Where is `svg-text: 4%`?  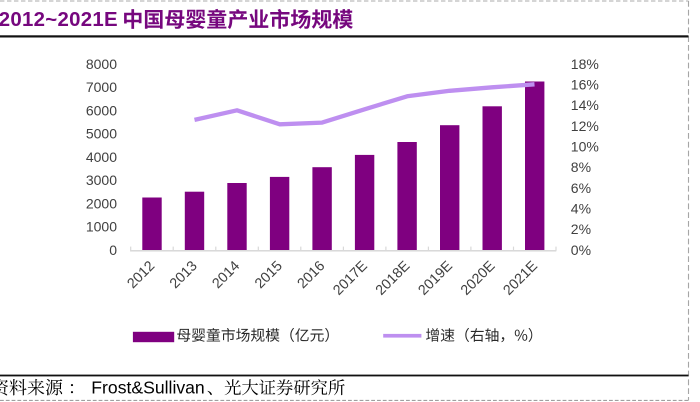 svg-text: 4% is located at coordinates (581, 209).